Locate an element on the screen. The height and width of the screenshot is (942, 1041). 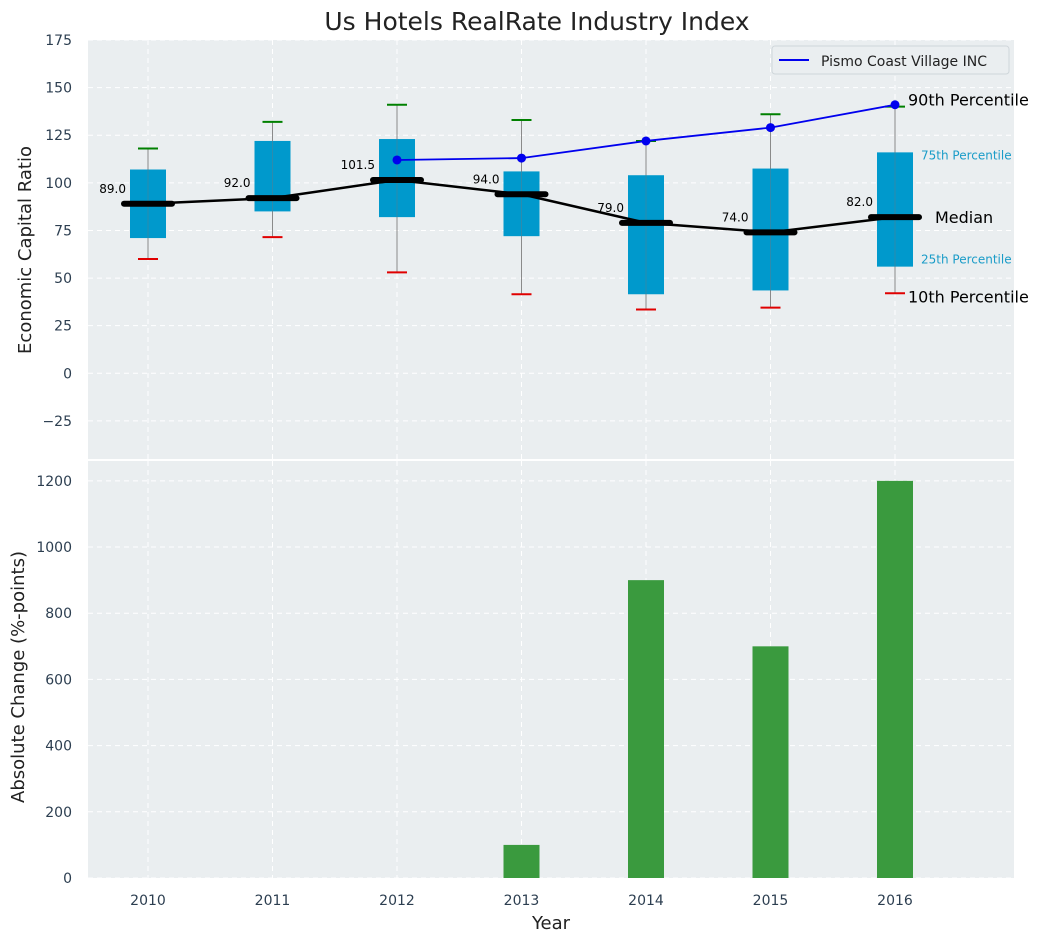
top-y-tick-label: 50 is located at coordinates (63, 279).